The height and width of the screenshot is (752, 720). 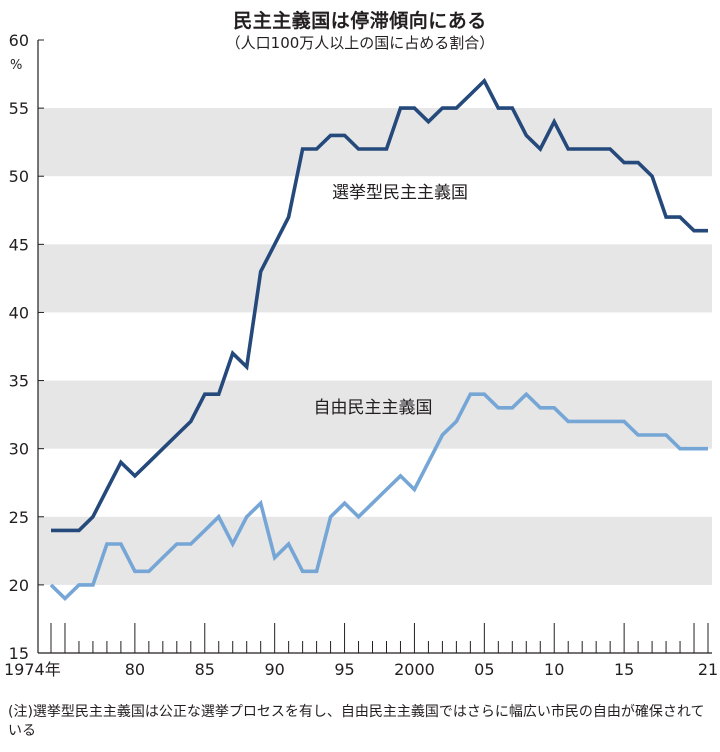 What do you see at coordinates (554, 669) in the screenshot?
I see `x-tick-label: 10` at bounding box center [554, 669].